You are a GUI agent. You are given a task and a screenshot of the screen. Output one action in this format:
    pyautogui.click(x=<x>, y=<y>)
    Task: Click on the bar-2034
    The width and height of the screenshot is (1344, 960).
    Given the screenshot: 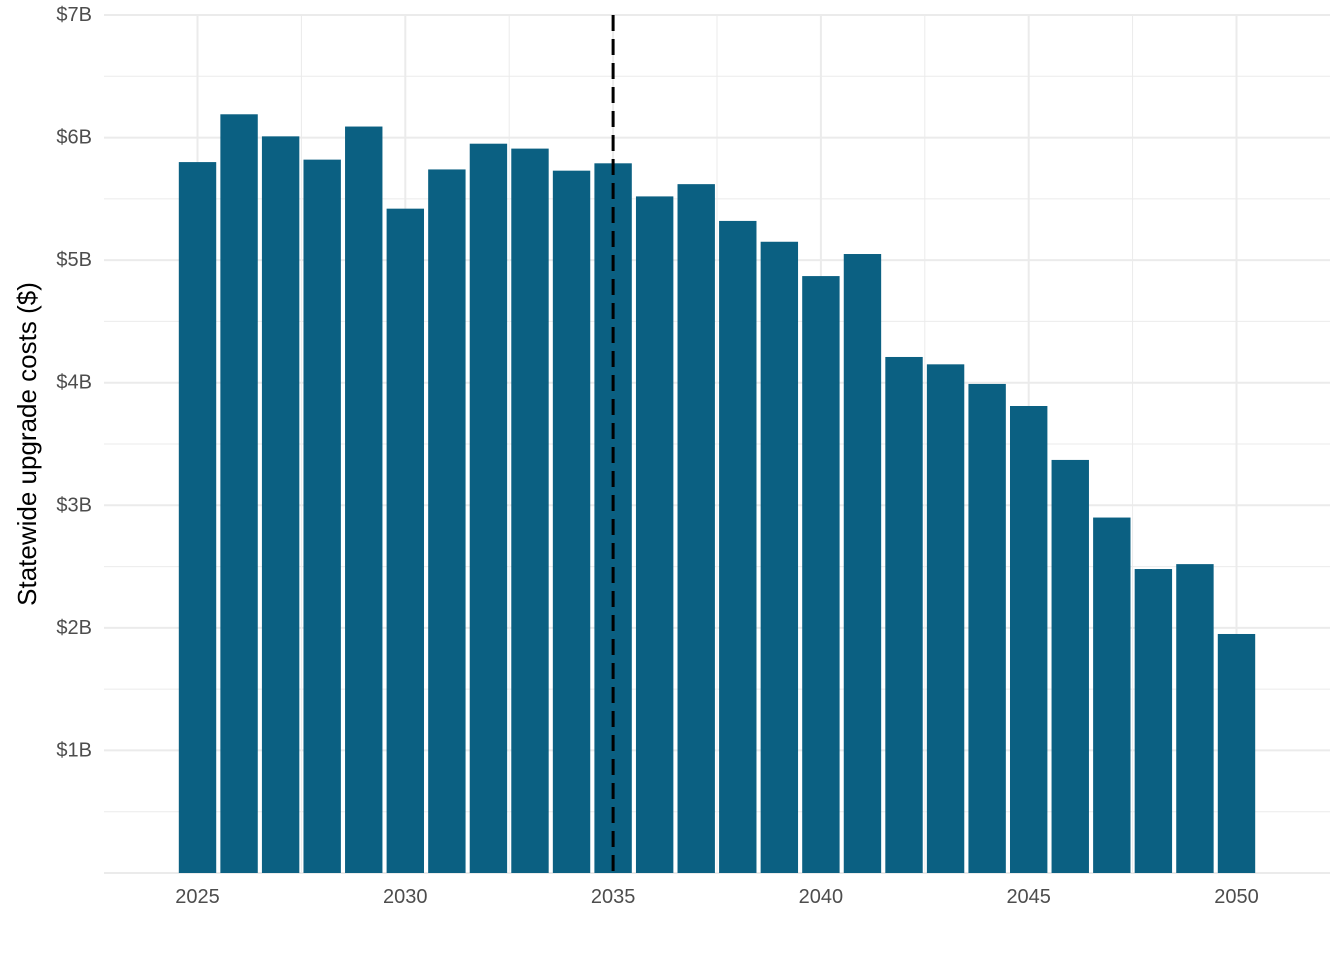 What is the action you would take?
    pyautogui.click(x=571, y=521)
    